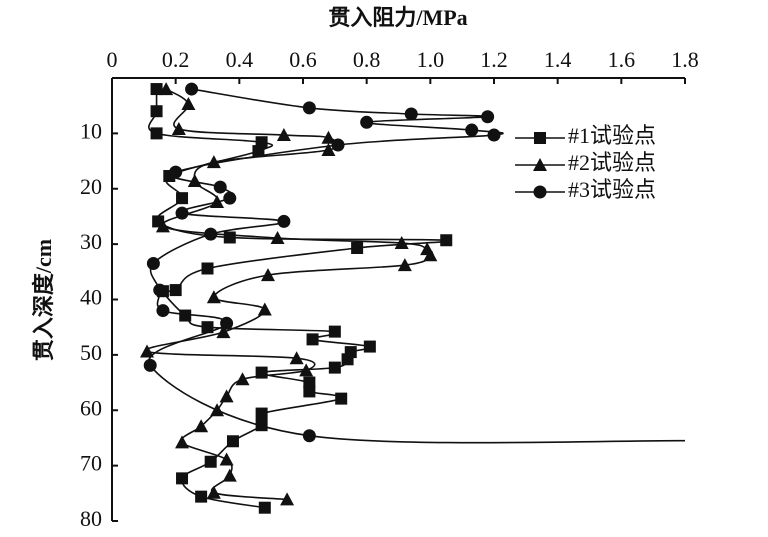 The width and height of the screenshot is (768, 537). I want to click on y-axis-title: 贯入深度/cm, so click(43, 300).